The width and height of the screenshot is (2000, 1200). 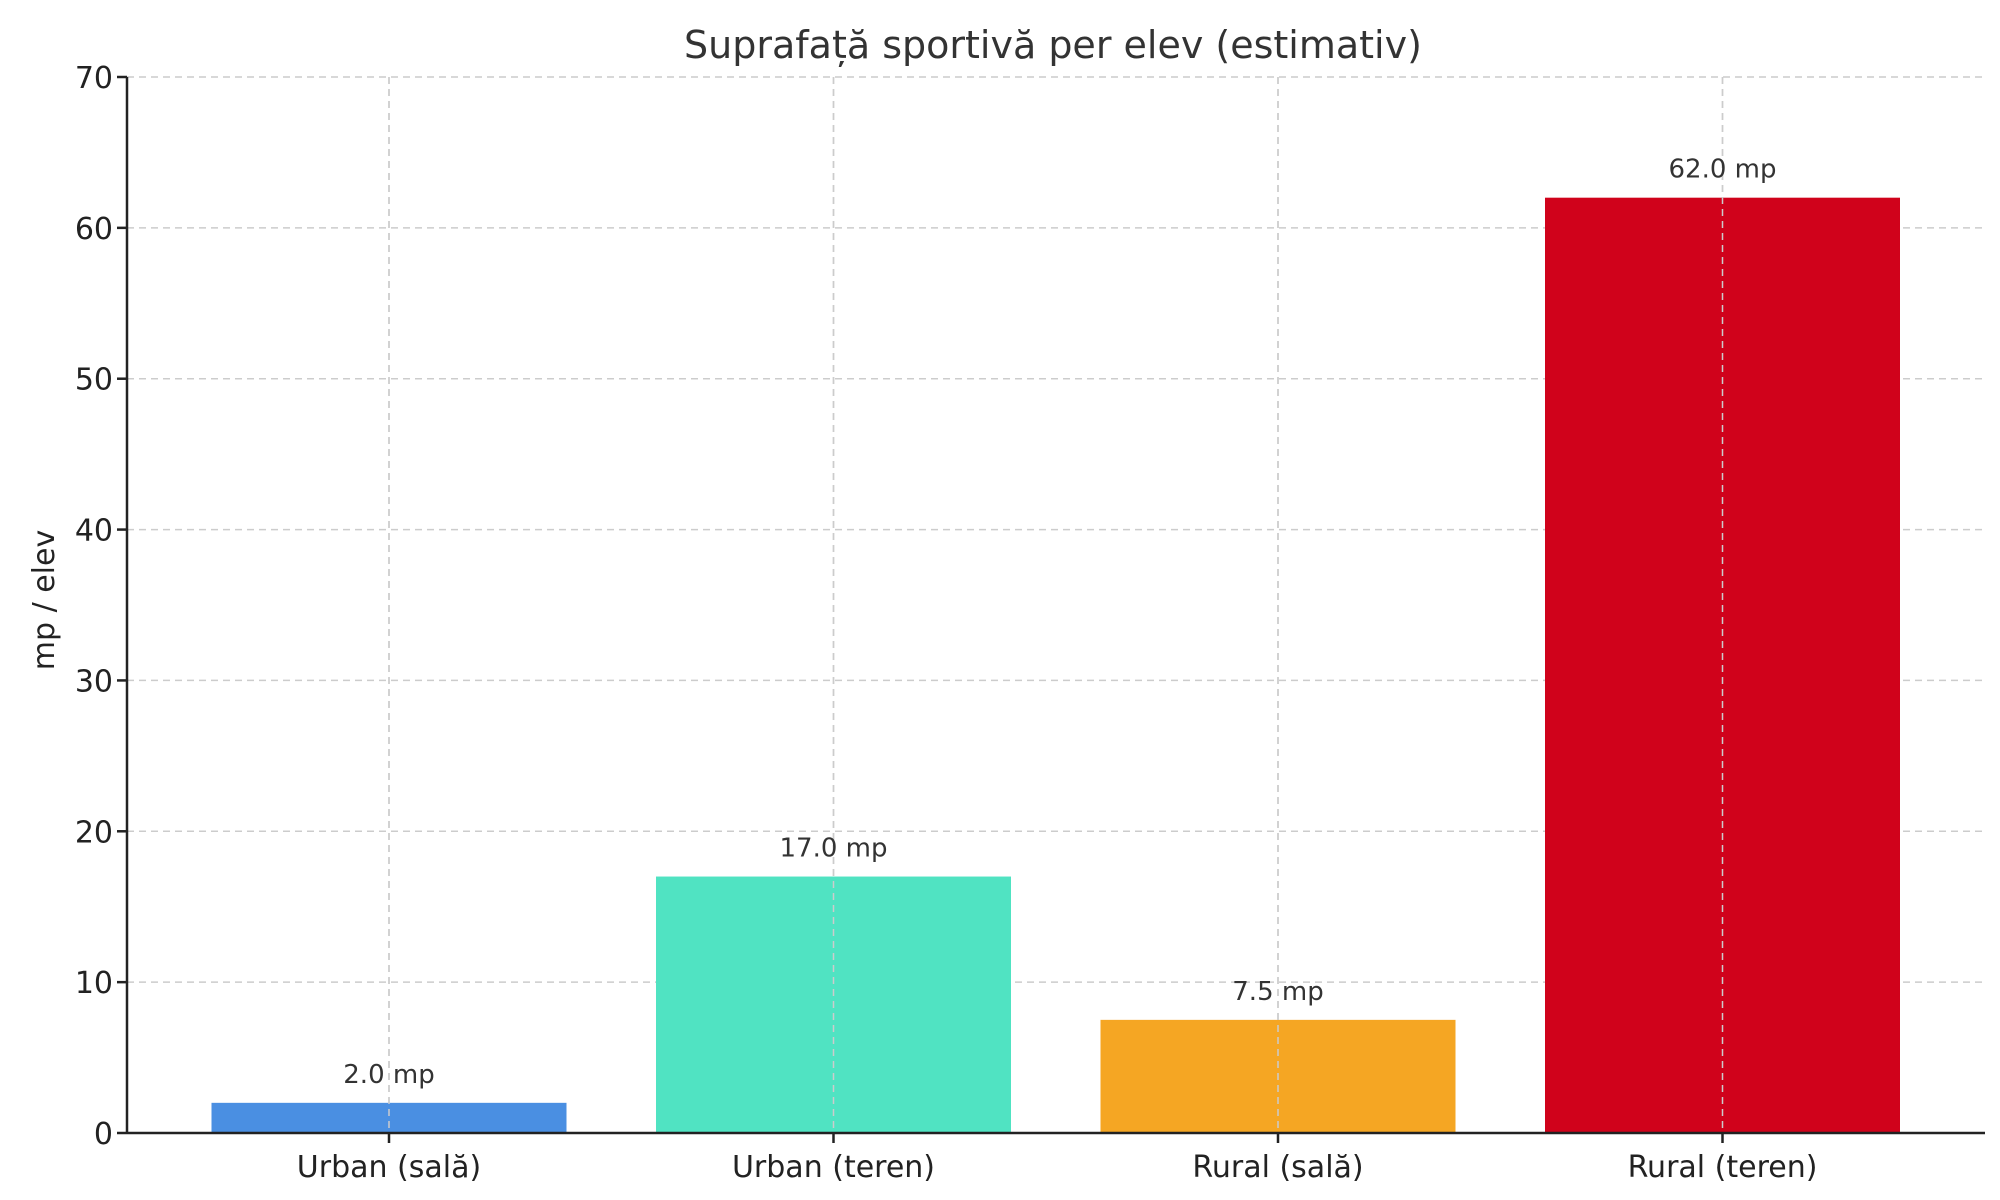 I want to click on y-tick-label: 40, so click(x=94, y=531).